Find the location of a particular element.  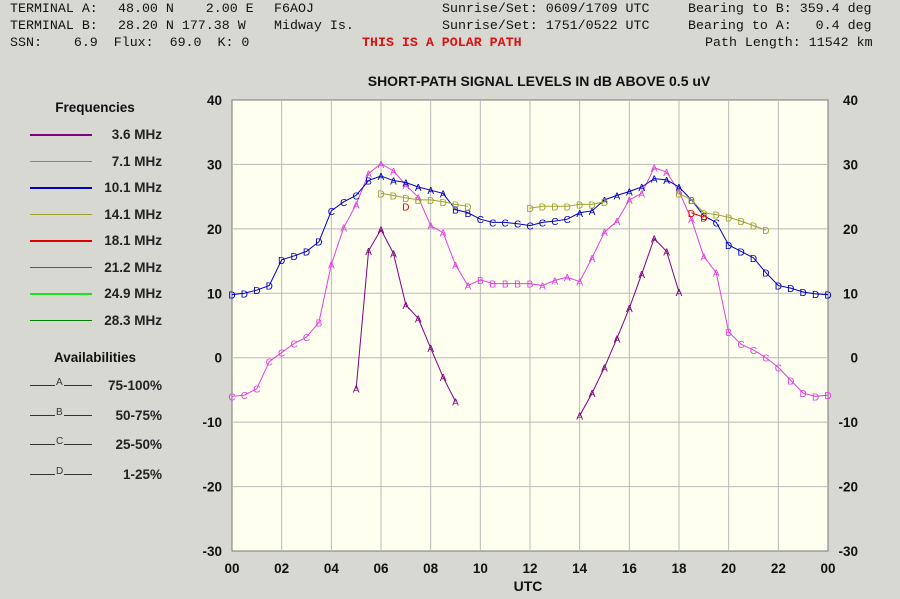

y-tick-label-left: 30 is located at coordinates (214, 164).